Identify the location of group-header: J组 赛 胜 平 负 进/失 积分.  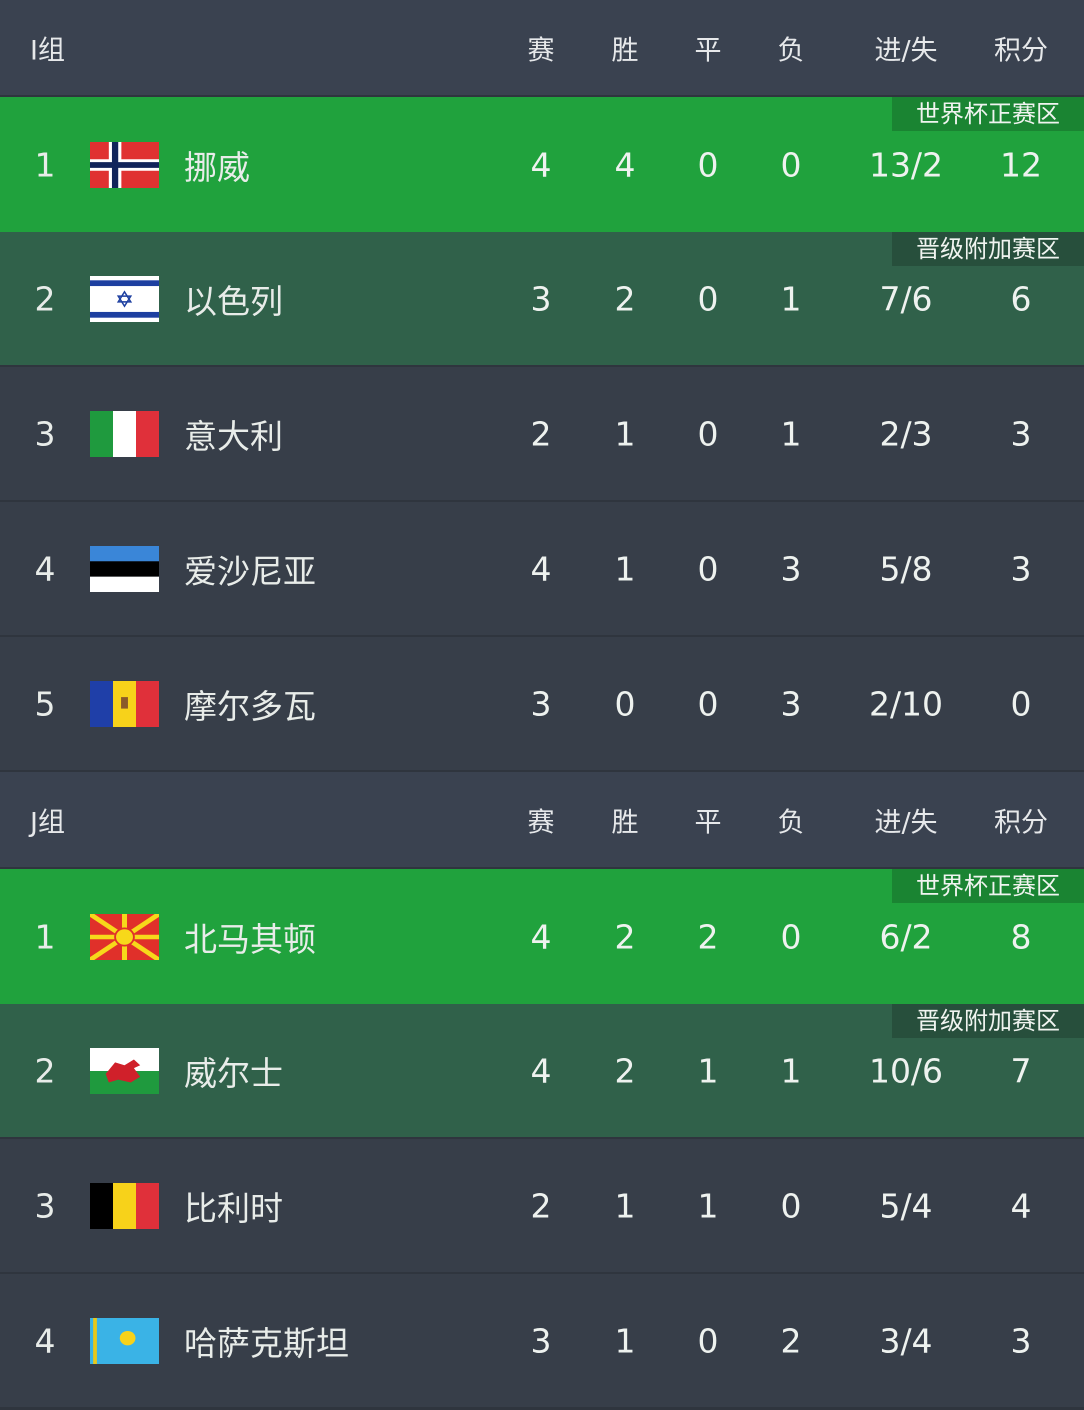
(542, 820).